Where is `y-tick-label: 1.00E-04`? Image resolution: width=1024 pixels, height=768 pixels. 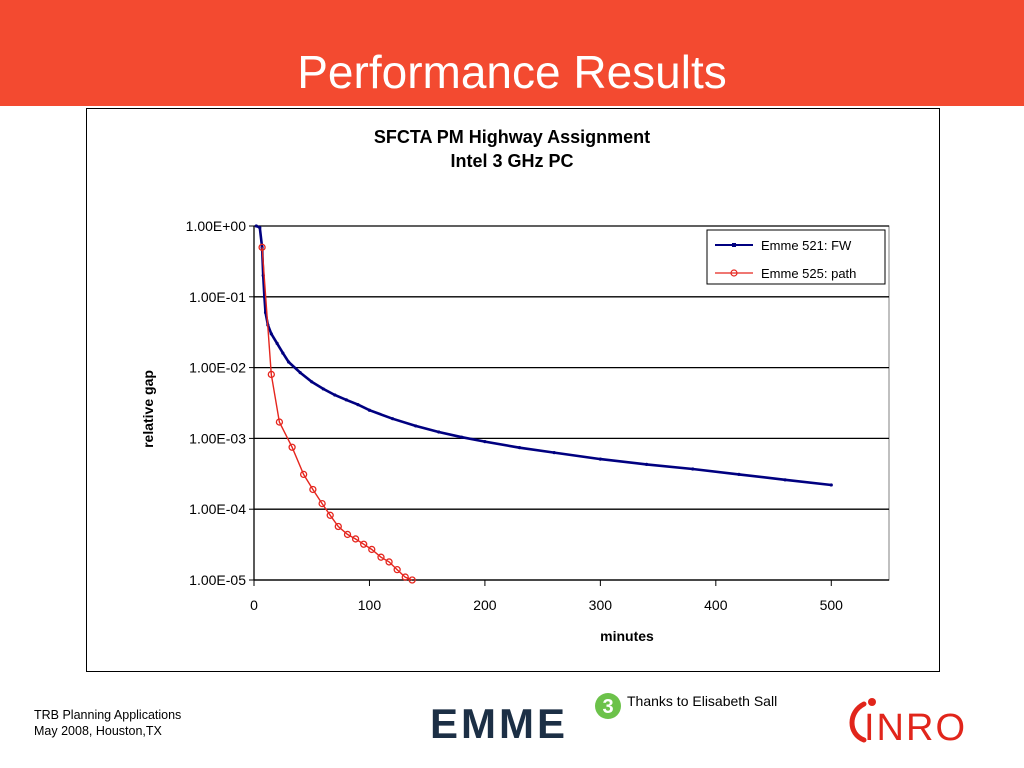 y-tick-label: 1.00E-04 is located at coordinates (217, 509).